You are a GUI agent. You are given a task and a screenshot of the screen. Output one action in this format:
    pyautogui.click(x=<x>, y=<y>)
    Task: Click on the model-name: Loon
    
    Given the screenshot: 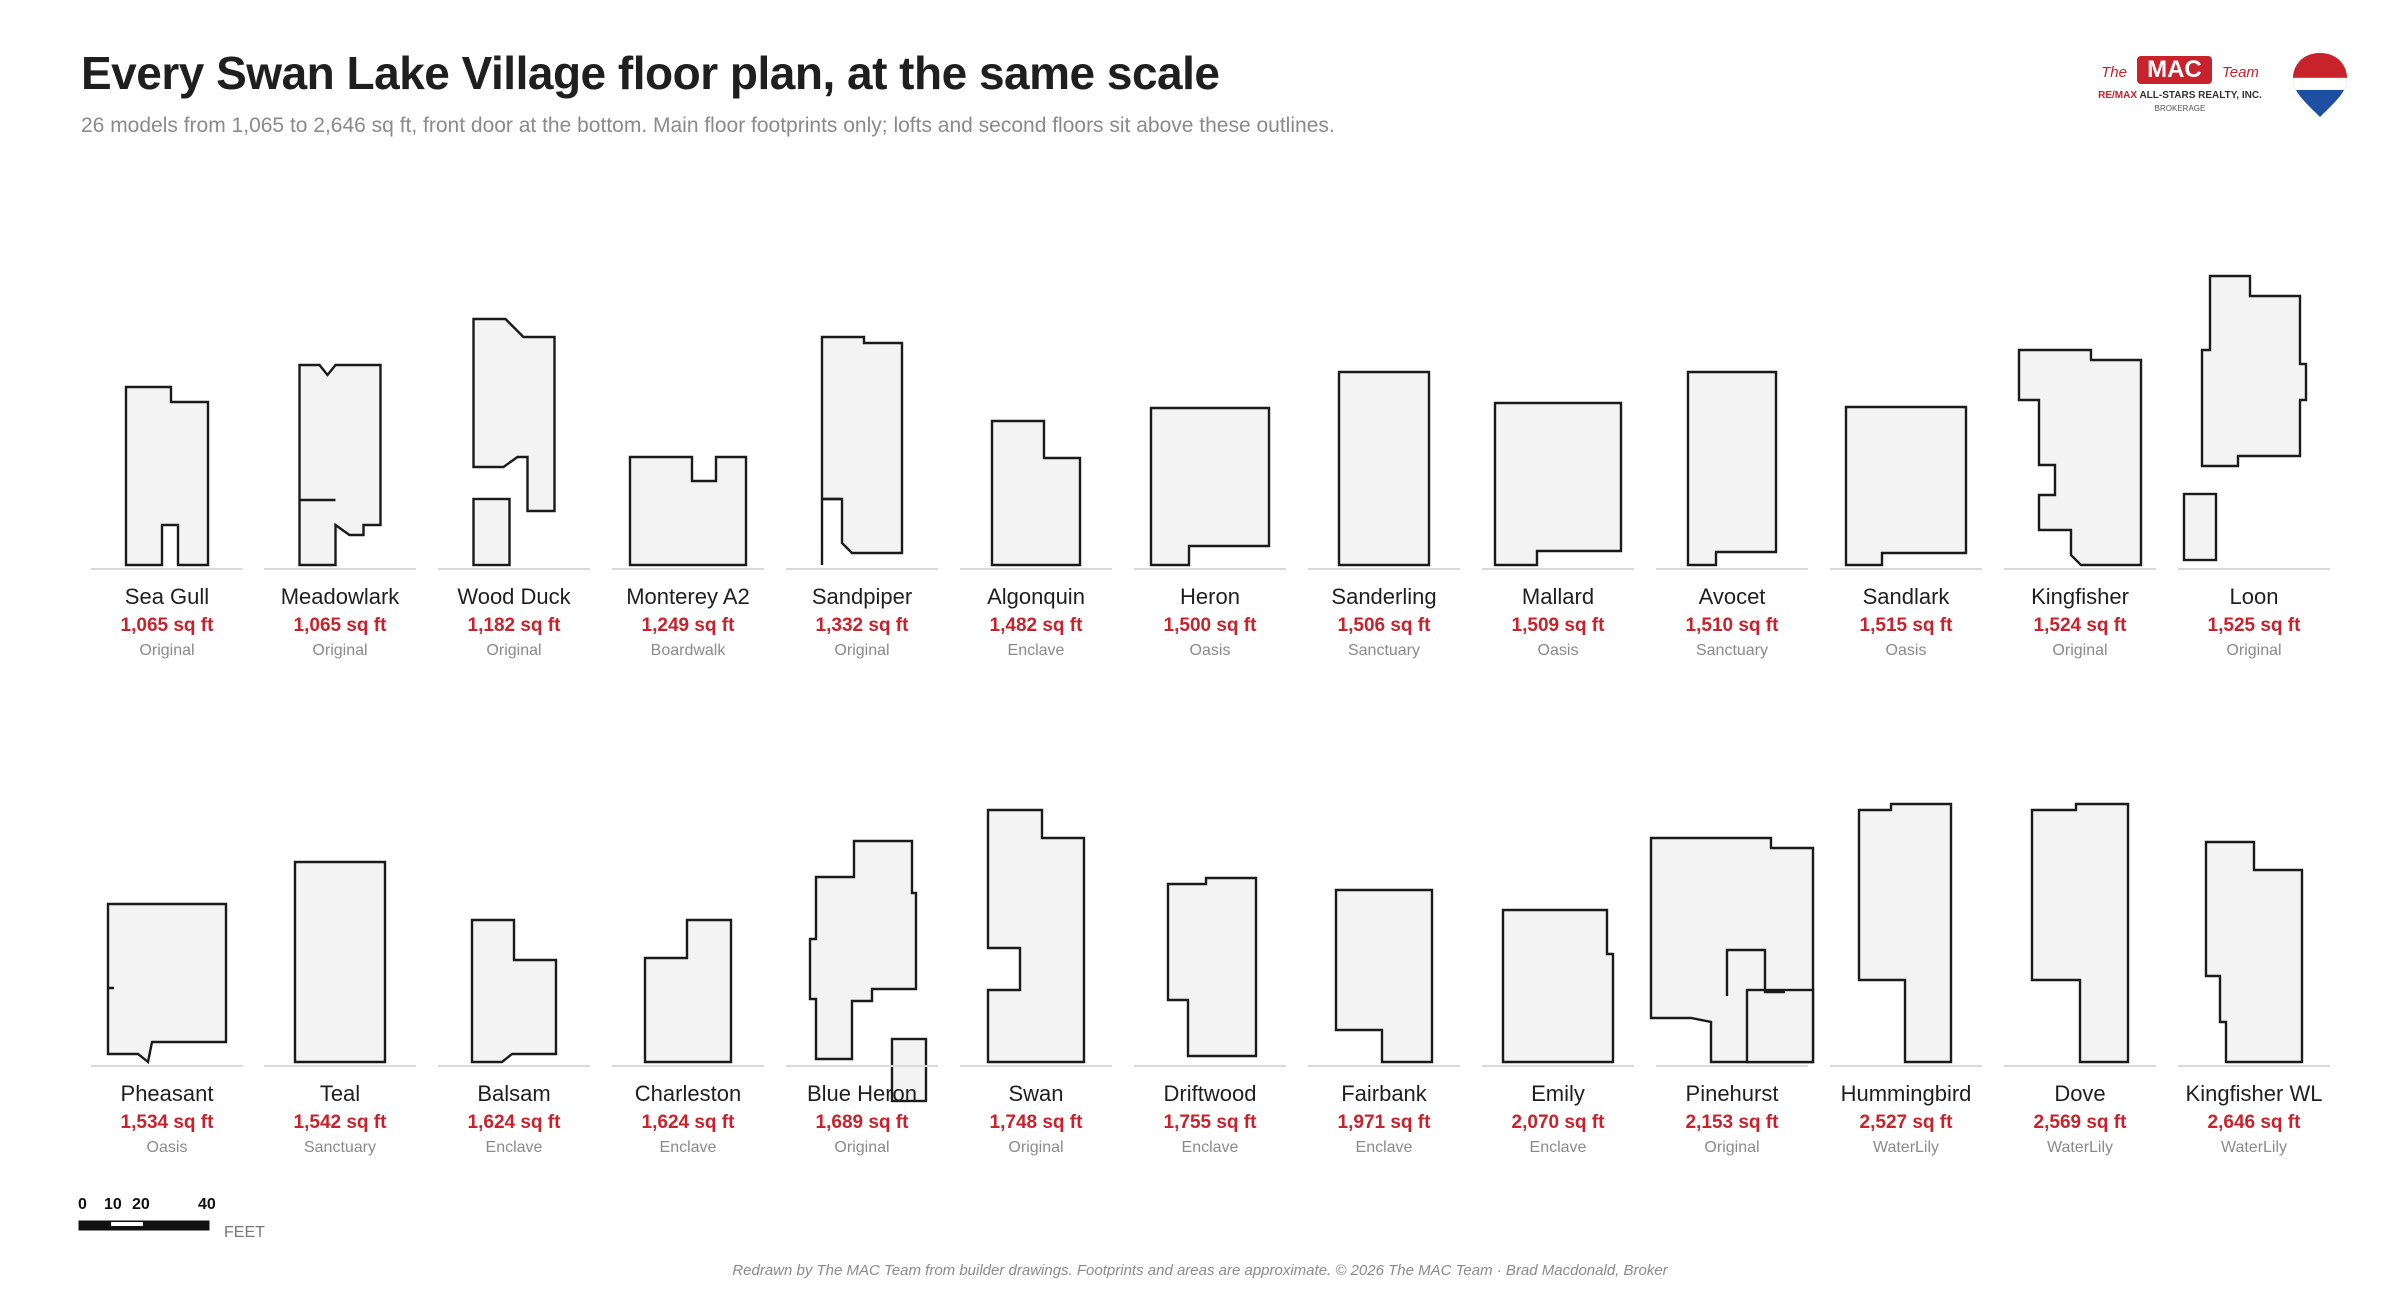 What is the action you would take?
    pyautogui.click(x=2254, y=596)
    